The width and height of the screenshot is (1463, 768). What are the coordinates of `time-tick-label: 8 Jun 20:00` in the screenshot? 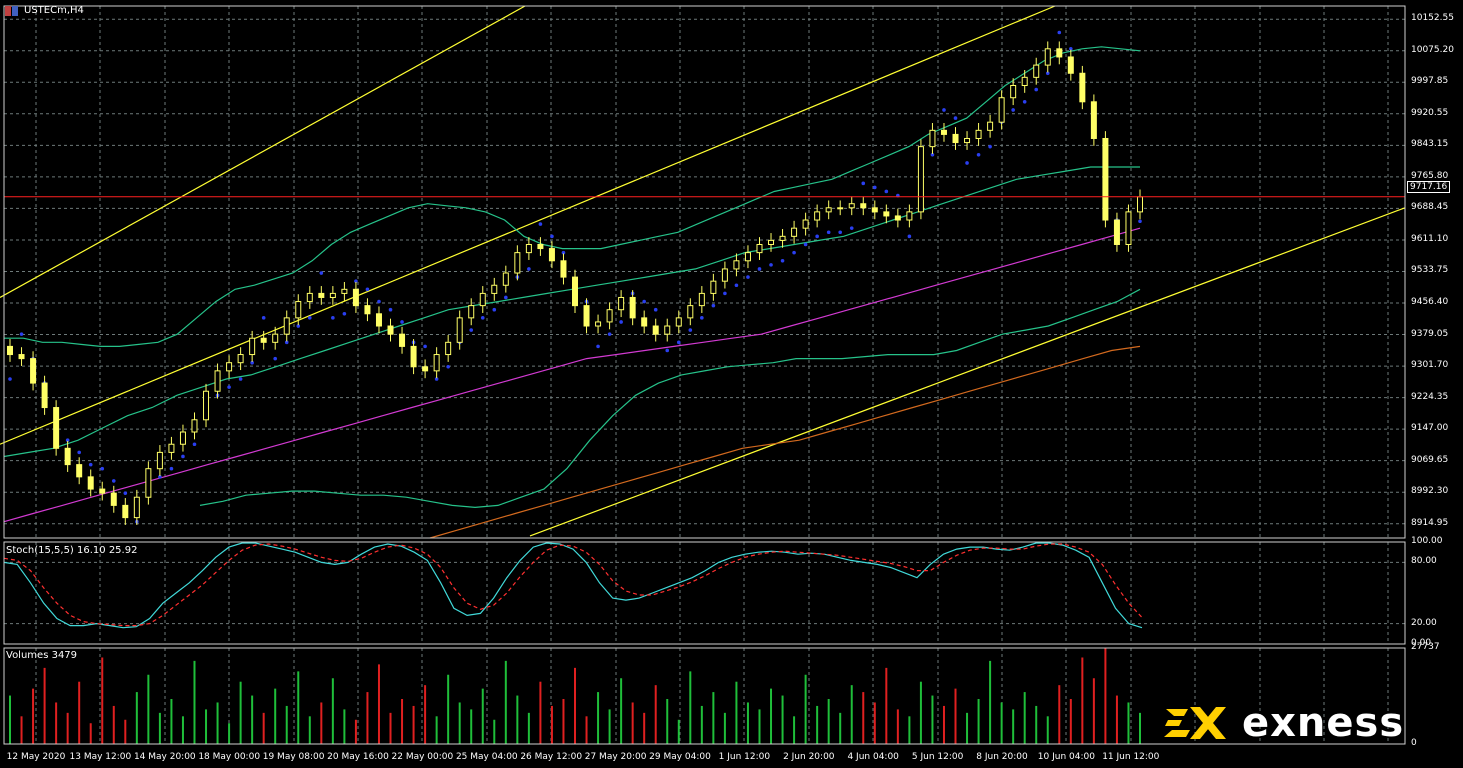 It's located at (1002, 757).